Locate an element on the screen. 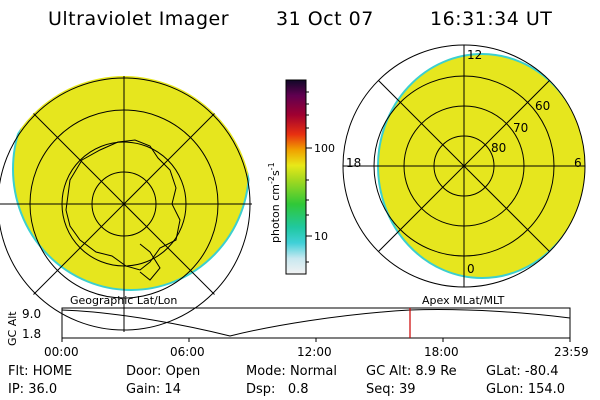 Image resolution: width=600 pixels, height=400 pixels. gain-value: 14 is located at coordinates (172, 389).